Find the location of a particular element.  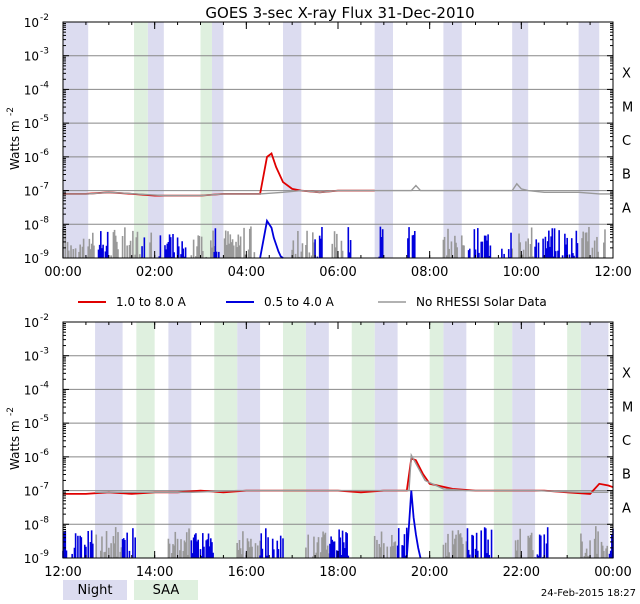

y-tick-exponent: -3 is located at coordinates (44, 52).